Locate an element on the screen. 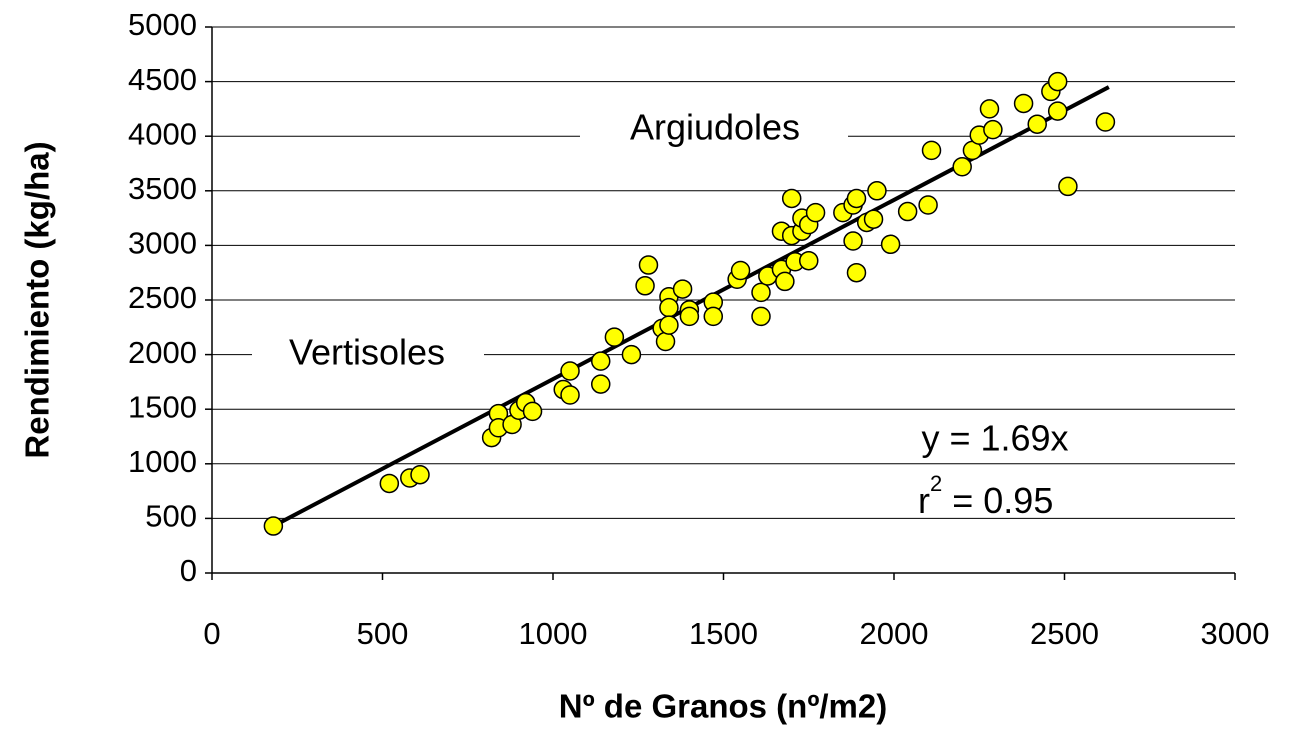 The image size is (1295, 729). x-tick-label: 500 is located at coordinates (383, 633).